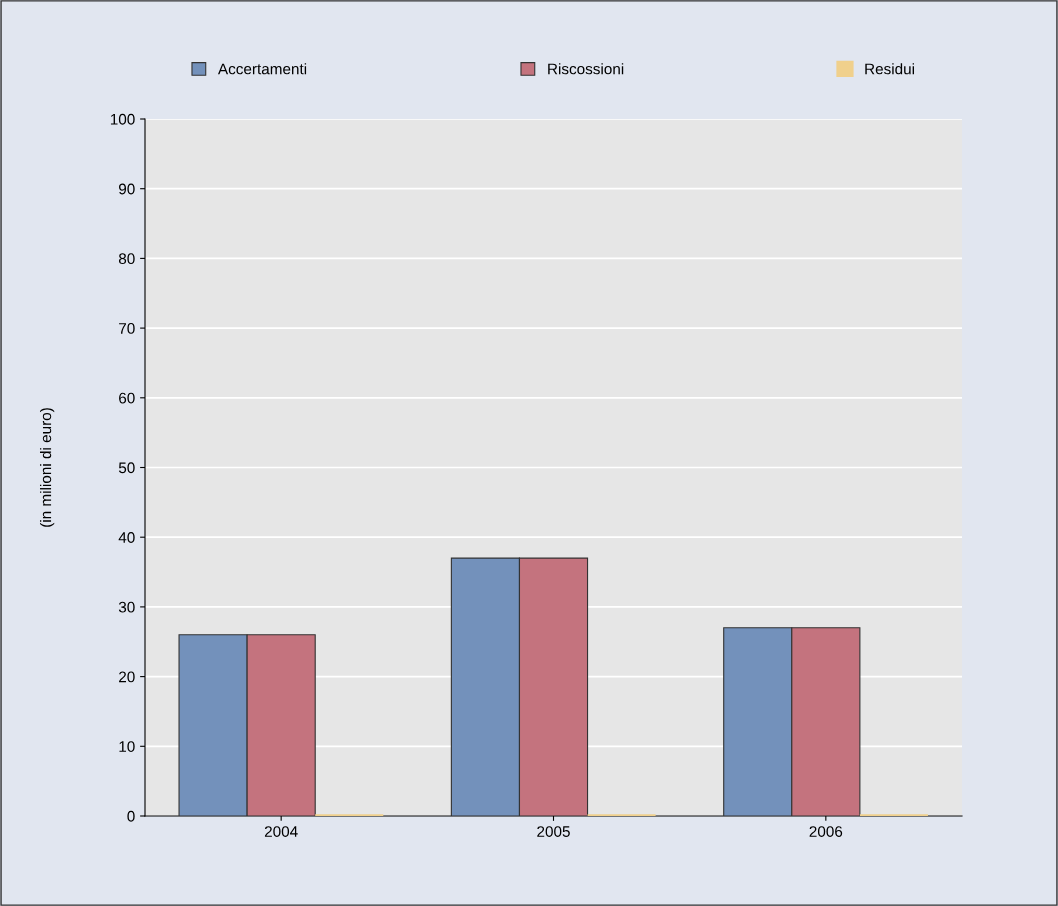 The height and width of the screenshot is (906, 1058). I want to click on y-tick-label: 0, so click(131, 816).